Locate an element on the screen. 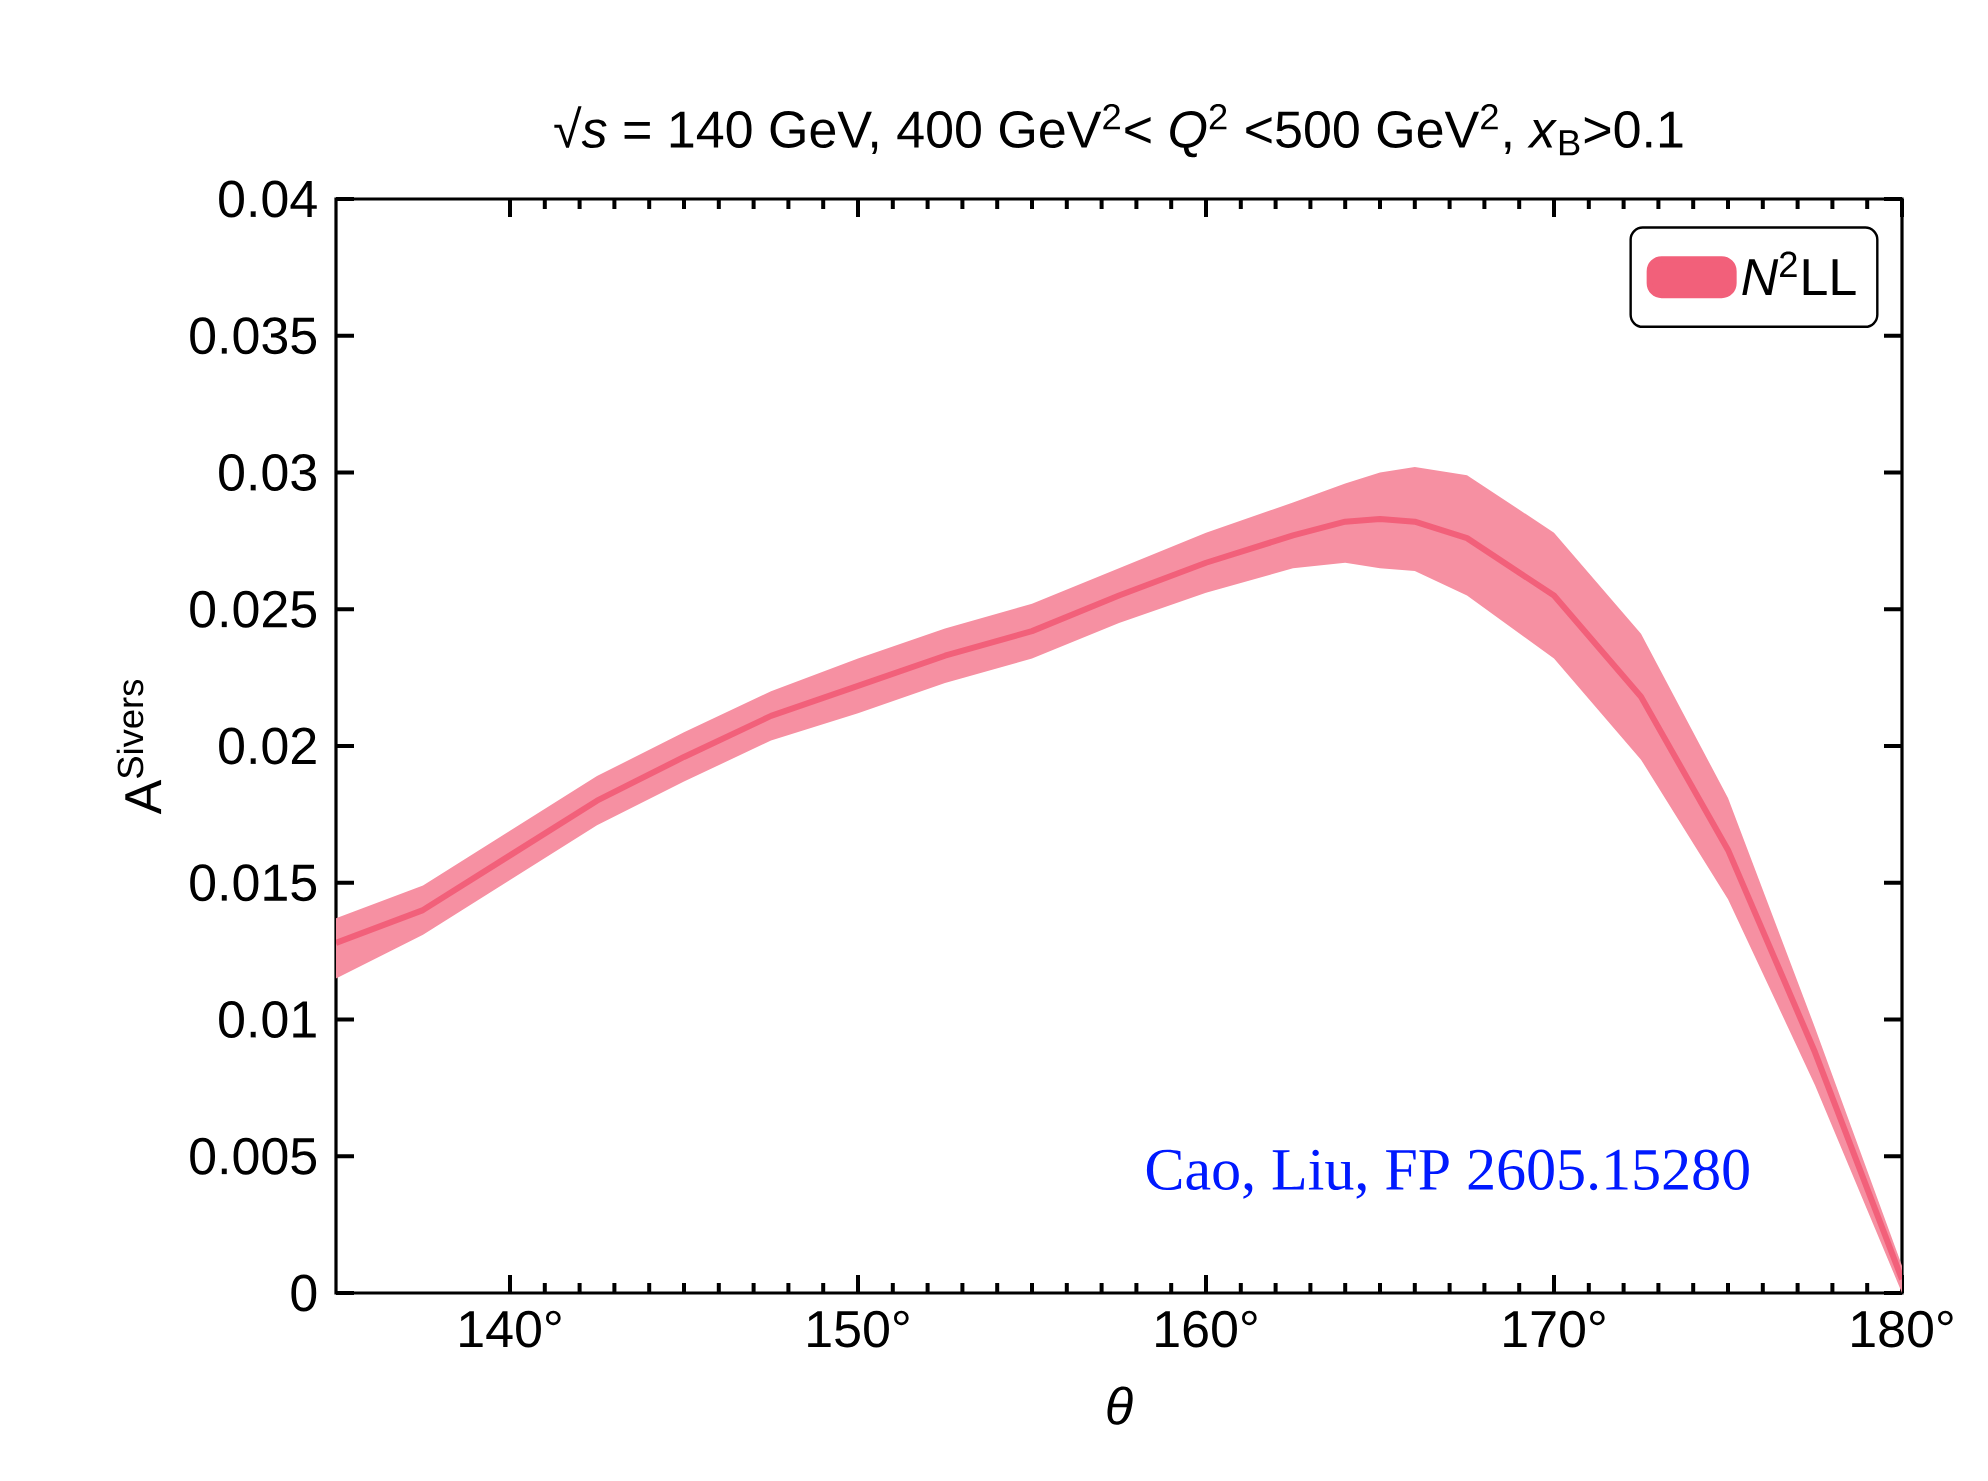  y-axis-title: A$^{Sivers}$ is located at coordinates (139, 747).